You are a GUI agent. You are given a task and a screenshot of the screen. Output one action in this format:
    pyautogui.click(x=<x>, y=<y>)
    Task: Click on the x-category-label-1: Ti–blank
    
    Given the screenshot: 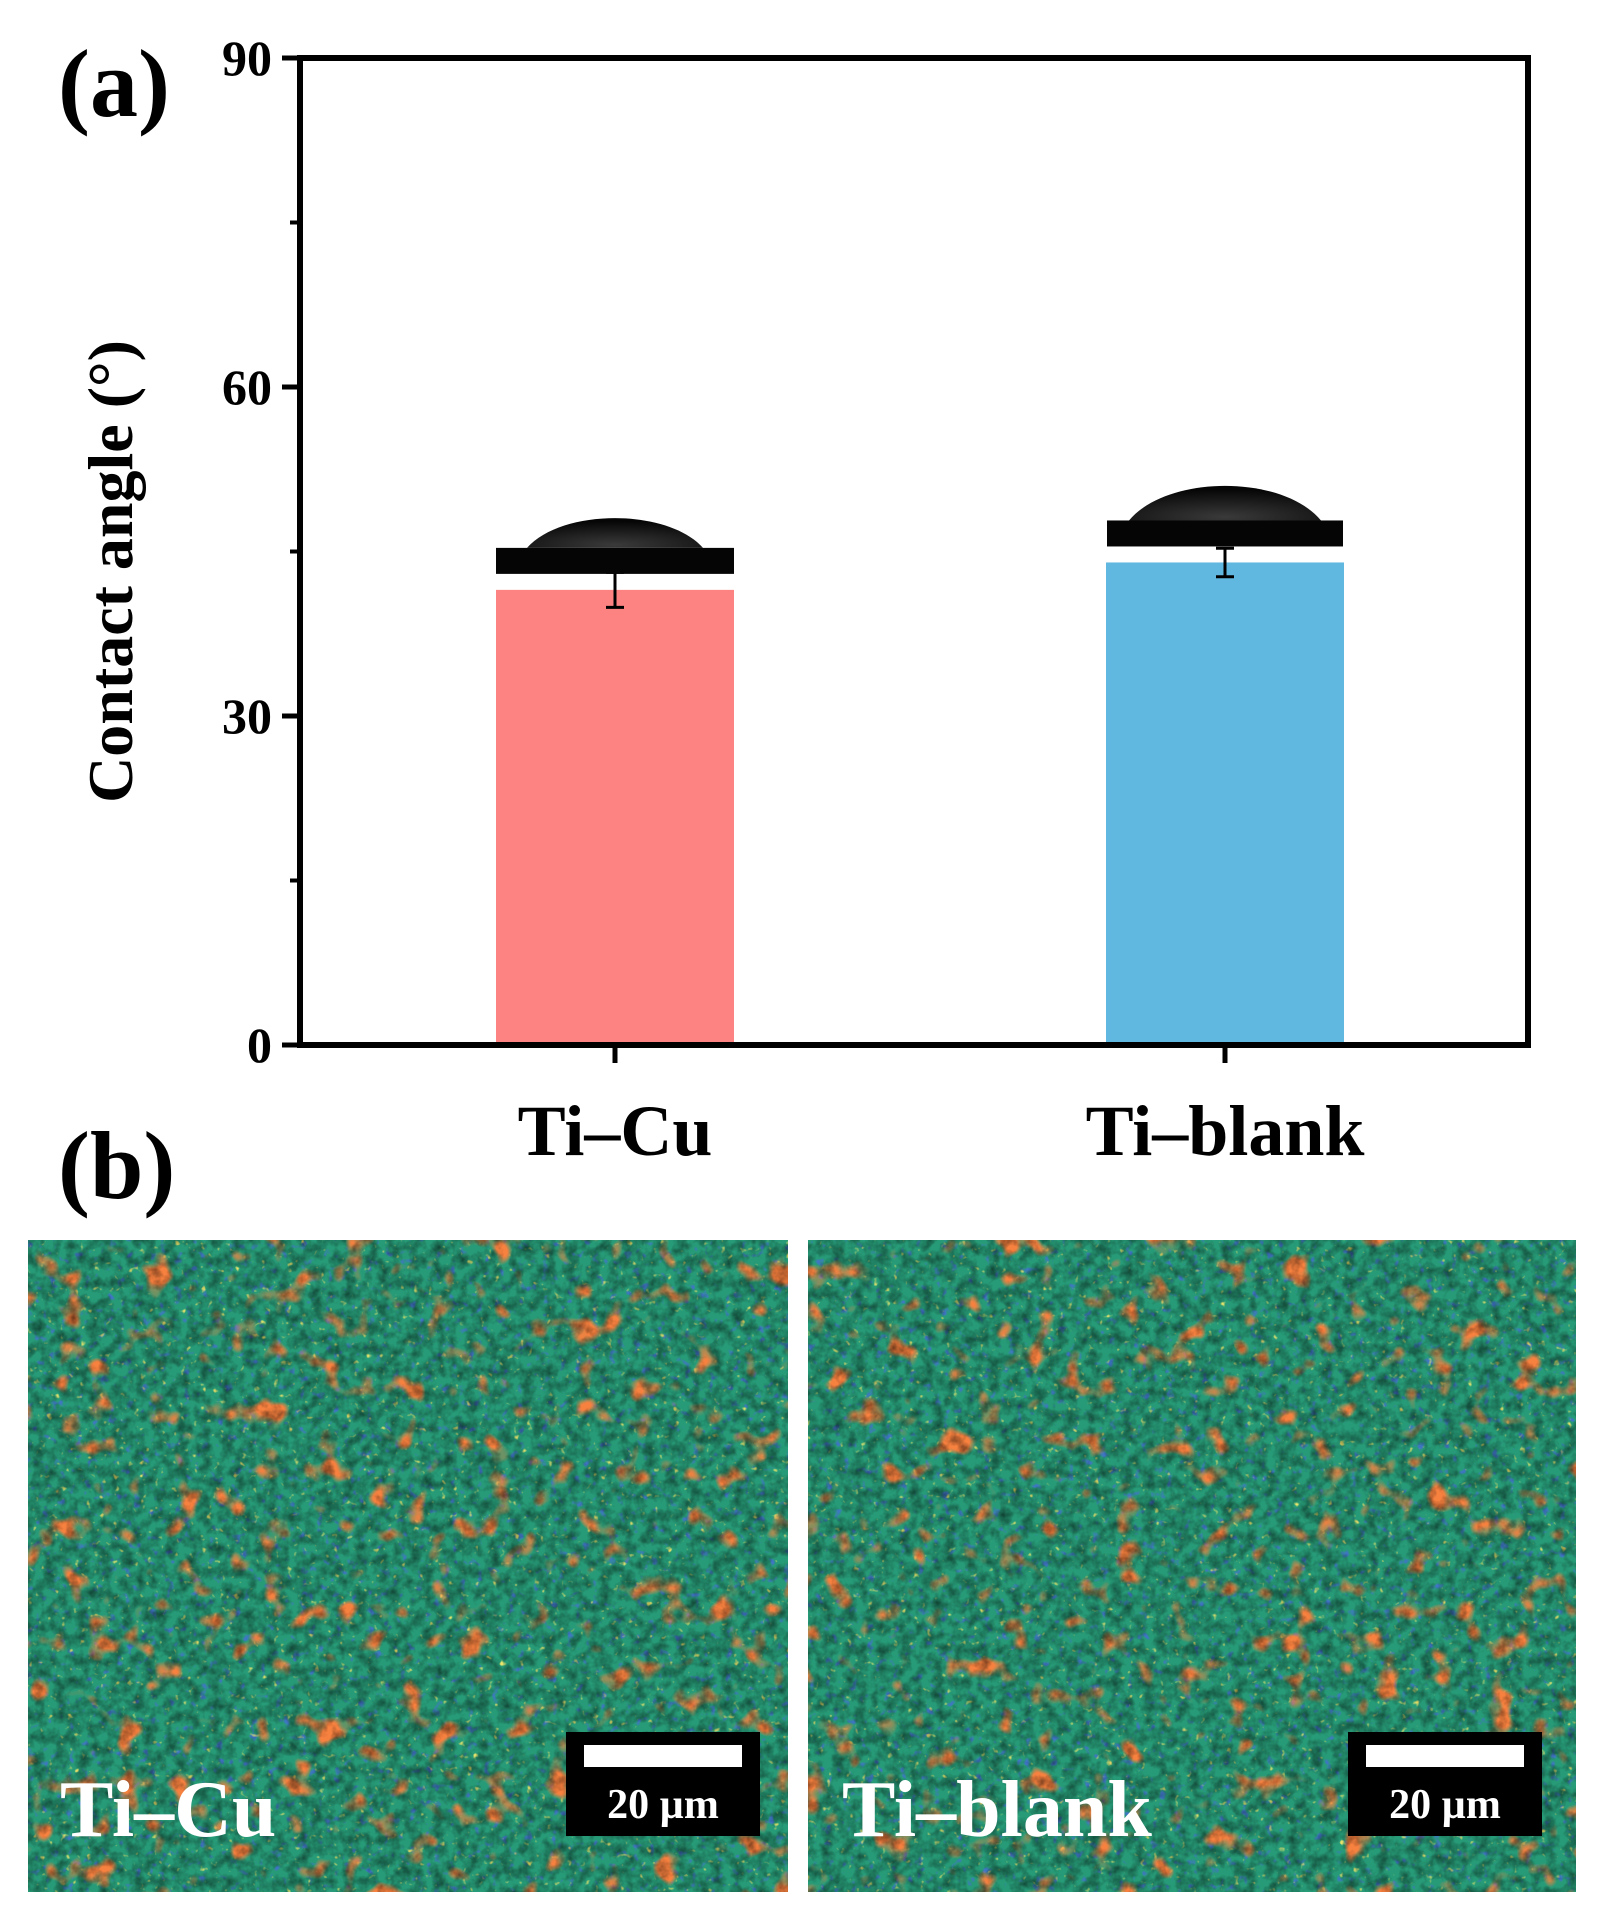 What is the action you would take?
    pyautogui.click(x=1225, y=1131)
    